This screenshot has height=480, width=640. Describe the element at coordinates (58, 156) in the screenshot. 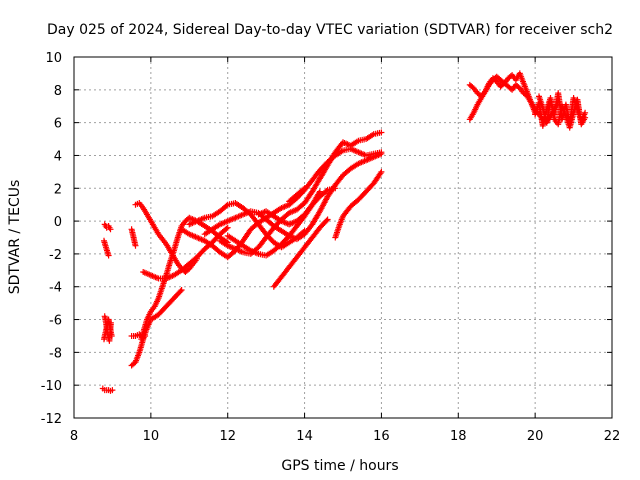

I see `y-tick-label: 4` at that location.